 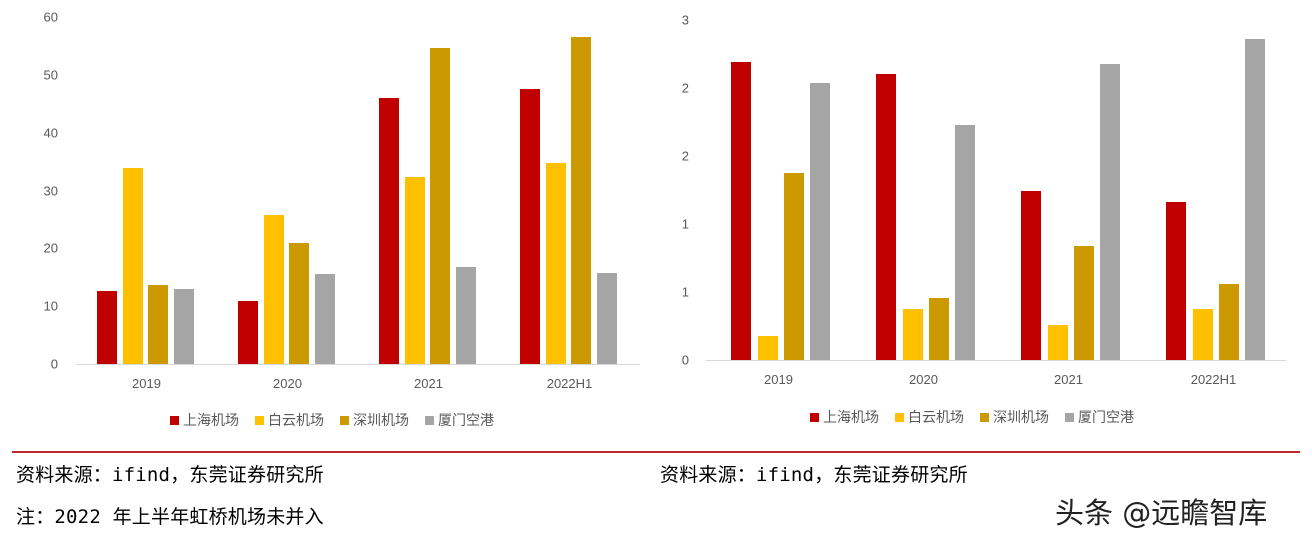 I want to click on y-tick-label: 3, so click(x=685, y=20).